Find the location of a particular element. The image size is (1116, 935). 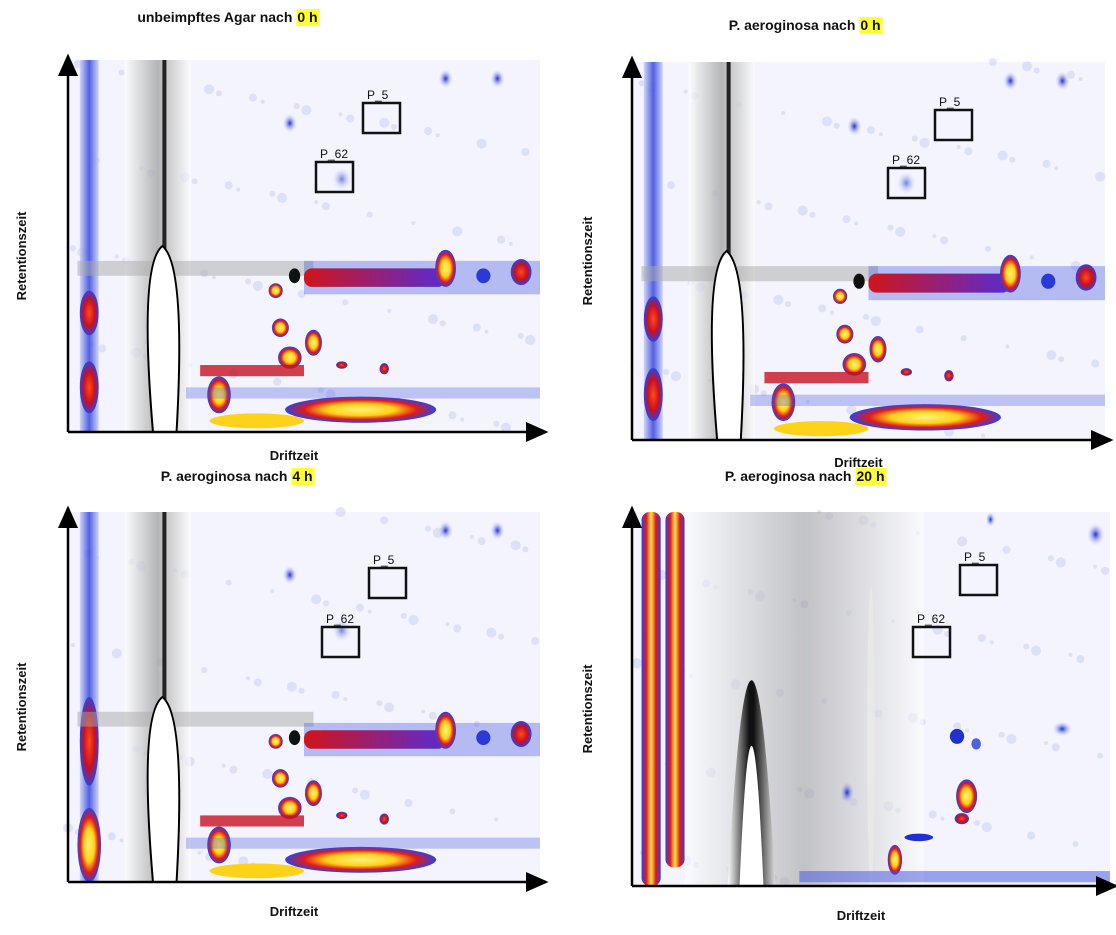

panel-time: 20 h is located at coordinates (870, 476).